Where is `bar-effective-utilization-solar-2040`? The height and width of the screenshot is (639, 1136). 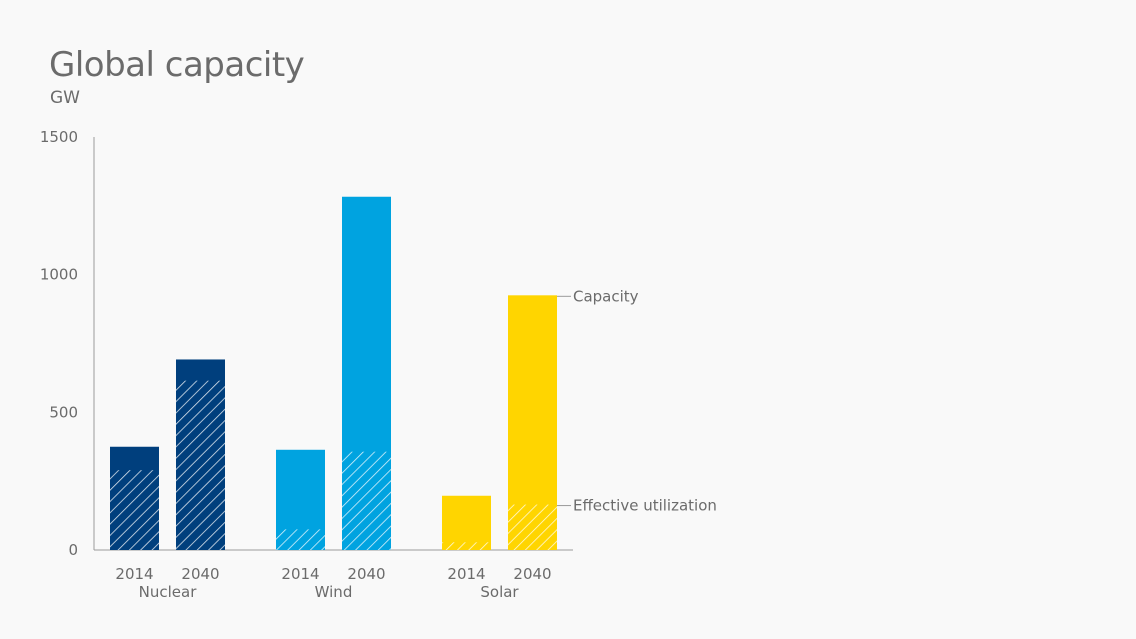 bar-effective-utilization-solar-2040 is located at coordinates (532, 527).